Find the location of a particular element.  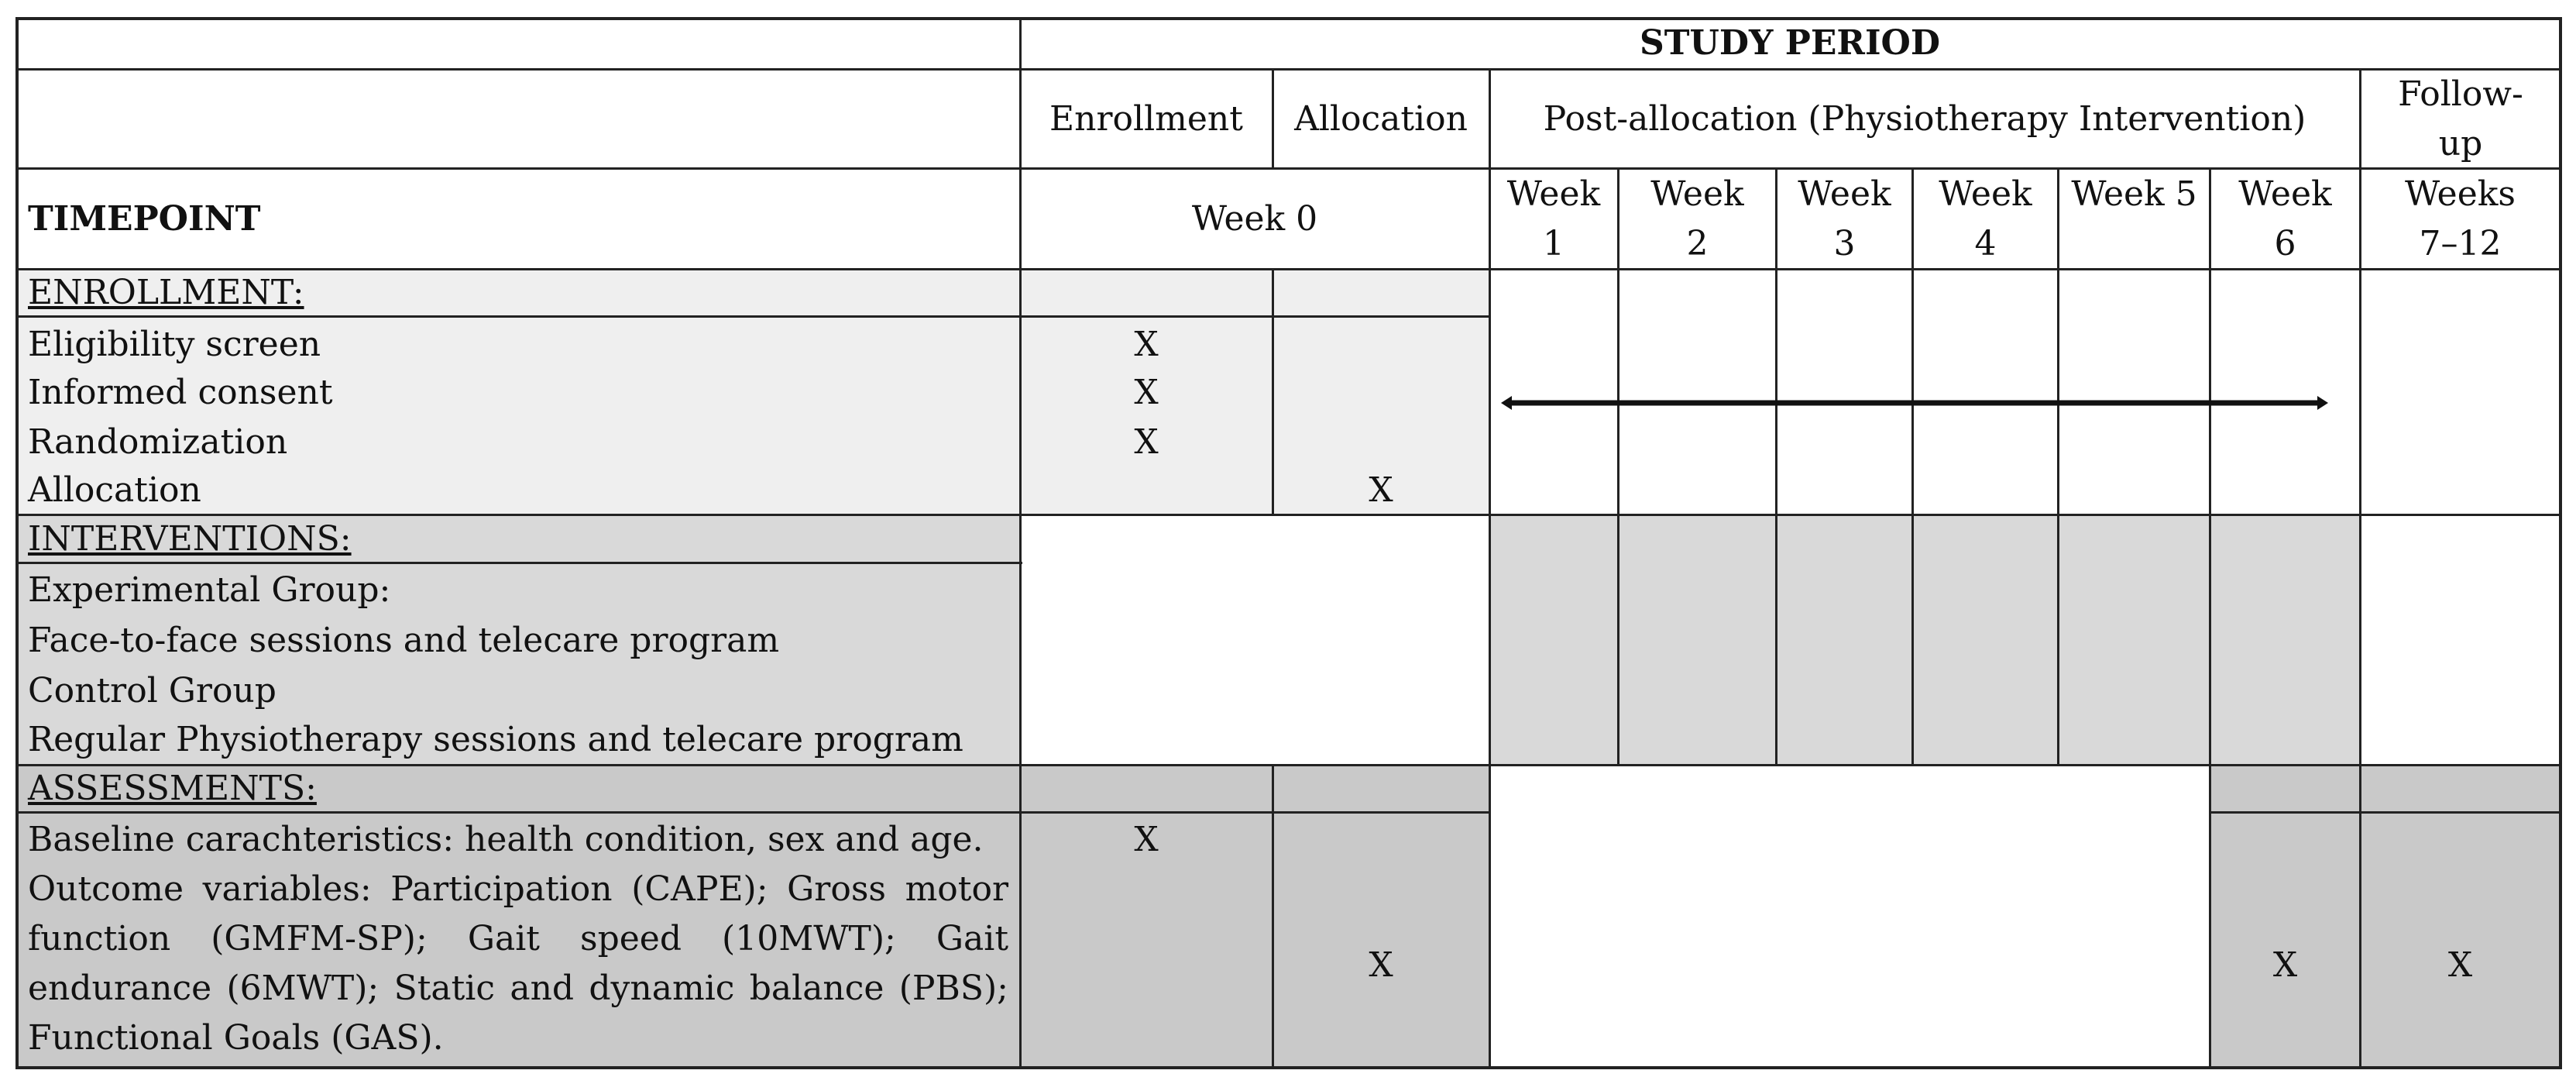

week-3-line1: Week is located at coordinates (1844, 194).